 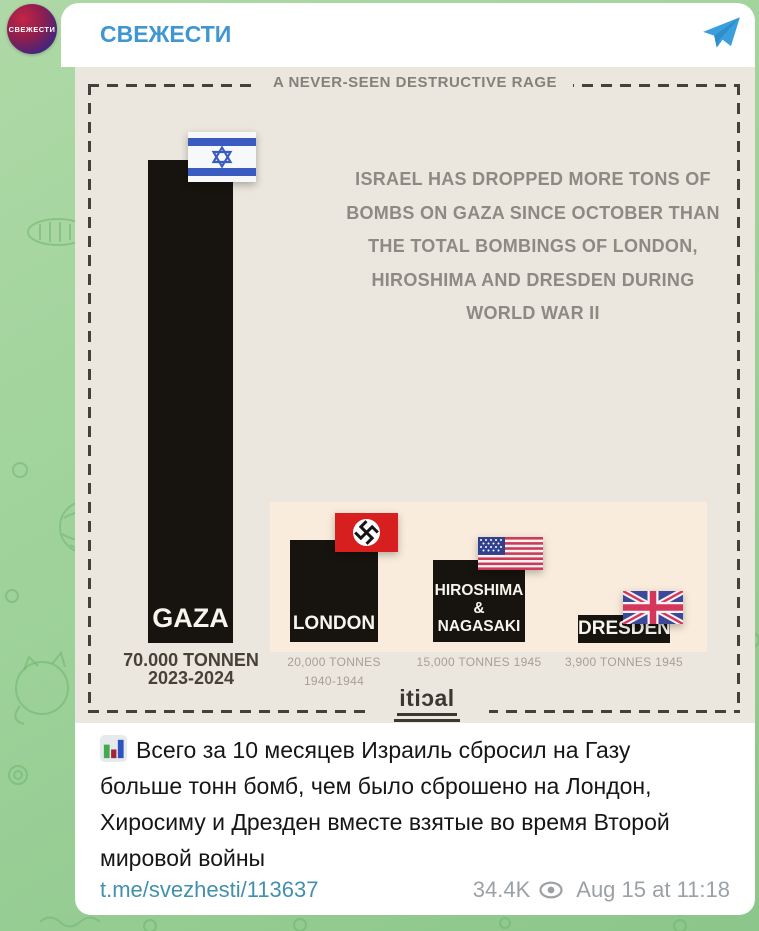 I want to click on bar-hiroshima-label: HIROSHIMA & NAGASAKI, so click(x=479, y=609).